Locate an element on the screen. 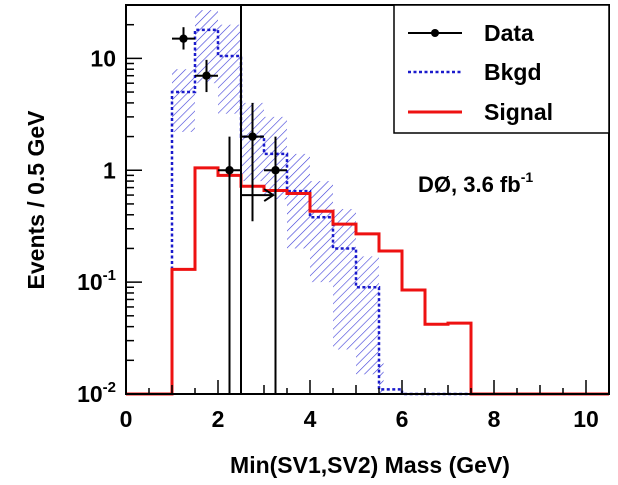  legend-signal-label: Signal is located at coordinates (518, 112).